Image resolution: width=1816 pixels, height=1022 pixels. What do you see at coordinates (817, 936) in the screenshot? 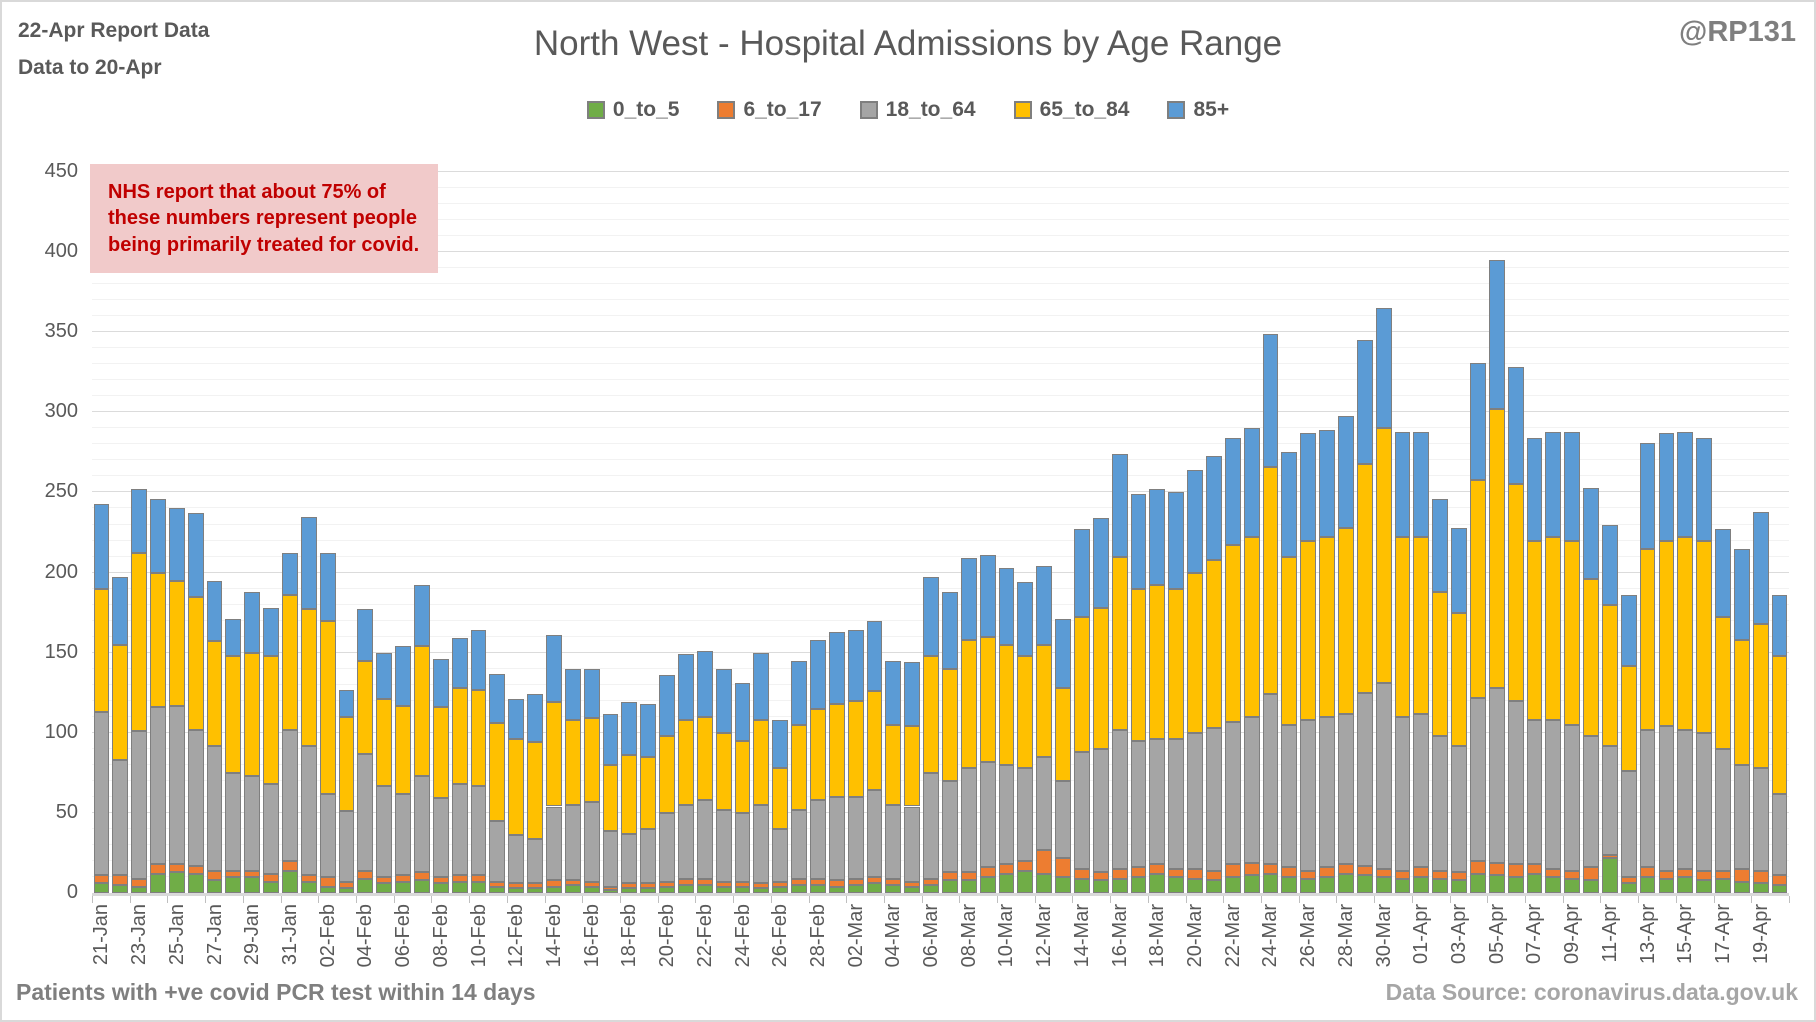
I see `x-tick-label-28-Feb: 28-Feb` at bounding box center [817, 936].